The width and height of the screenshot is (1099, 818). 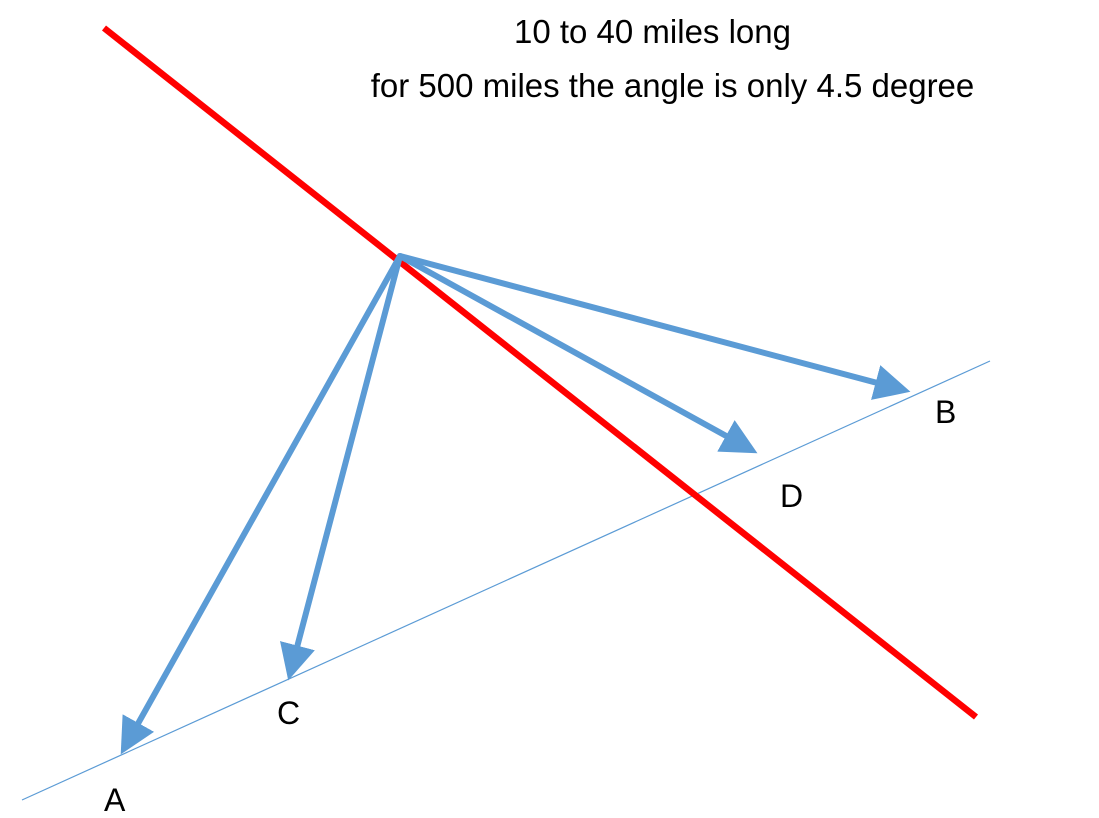 What do you see at coordinates (115, 800) in the screenshot?
I see `point-label-a: A` at bounding box center [115, 800].